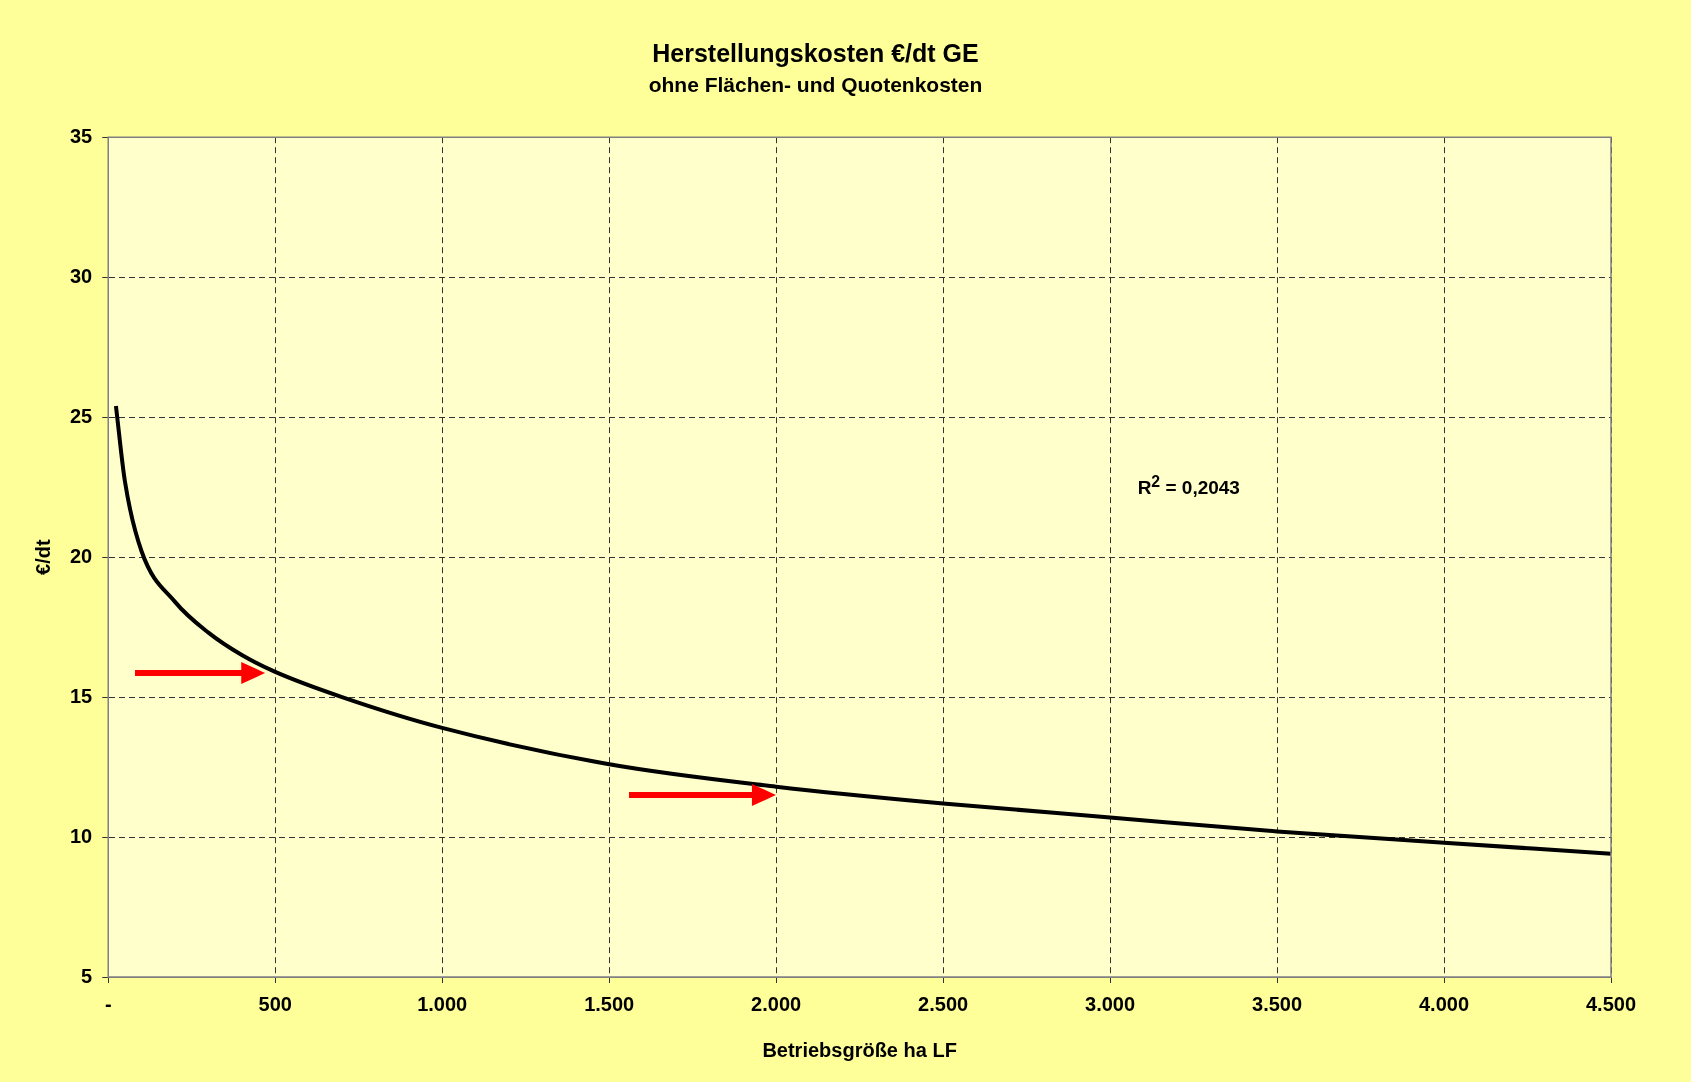 Image resolution: width=1691 pixels, height=1082 pixels. Describe the element at coordinates (1110, 1003) in the screenshot. I see `x-tick-label: 3.000` at that location.